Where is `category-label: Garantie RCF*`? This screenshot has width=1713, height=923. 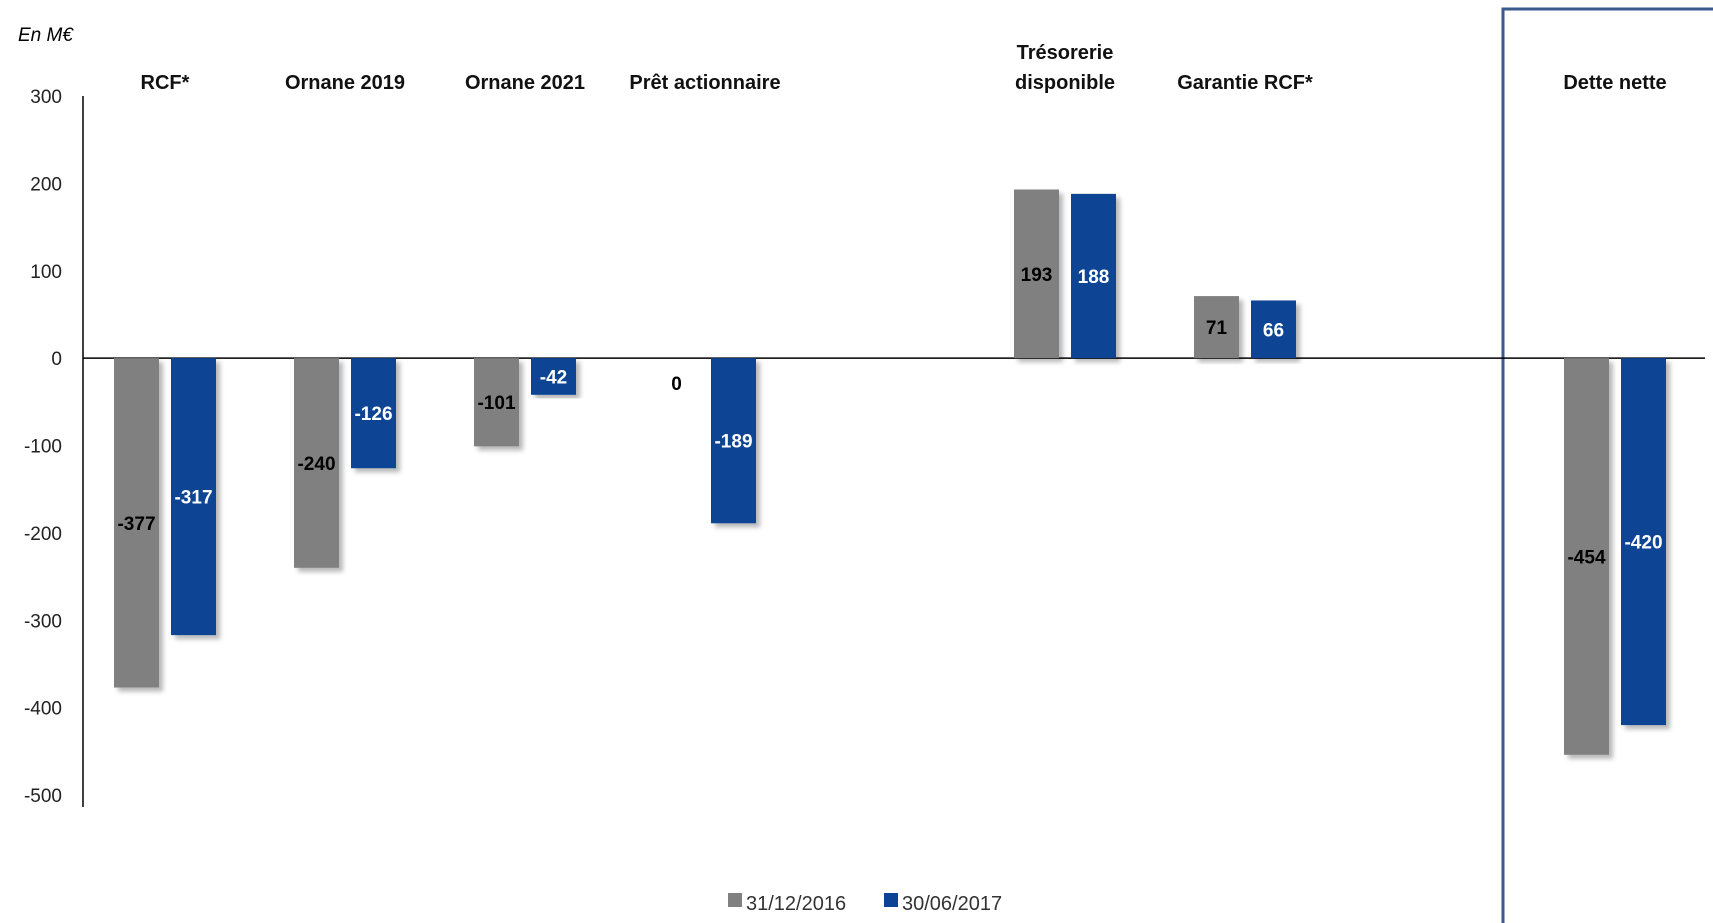
category-label: Garantie RCF* is located at coordinates (1245, 83).